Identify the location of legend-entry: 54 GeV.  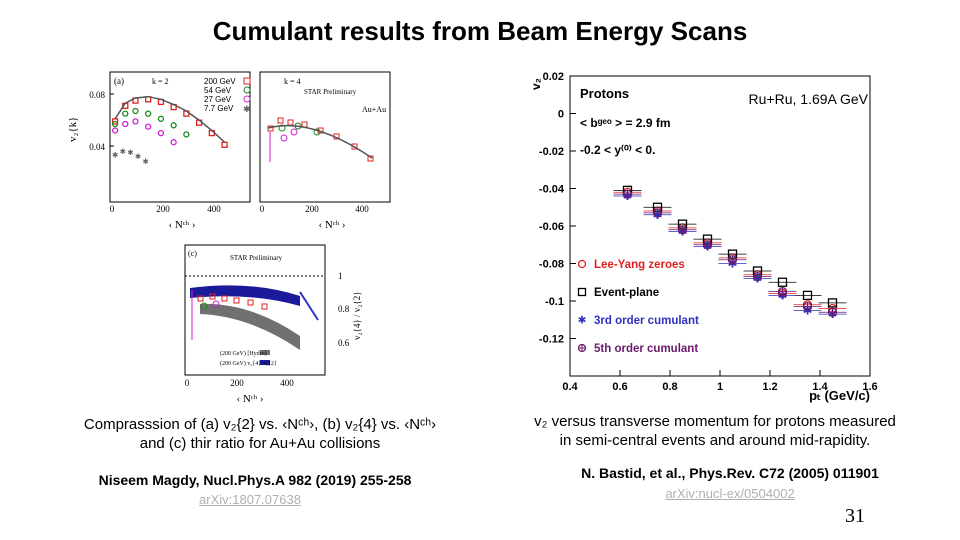
(218, 90).